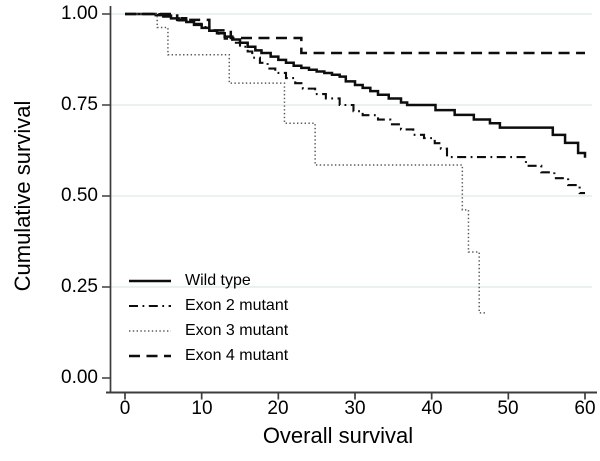 This screenshot has height=461, width=600. What do you see at coordinates (218, 280) in the screenshot?
I see `legend-label: Wild type` at bounding box center [218, 280].